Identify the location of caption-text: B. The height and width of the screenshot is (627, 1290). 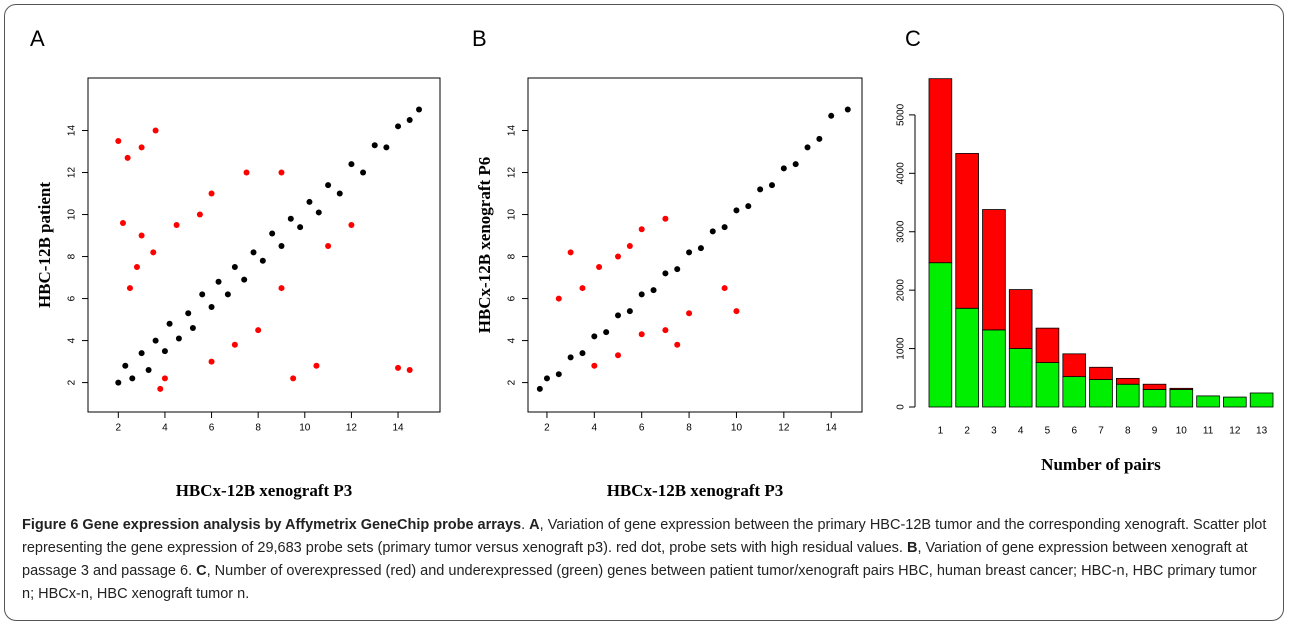
(912, 548).